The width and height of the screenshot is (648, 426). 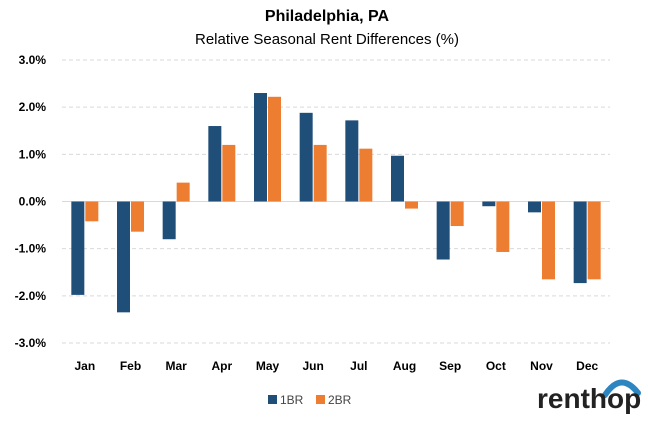 What do you see at coordinates (411, 205) in the screenshot?
I see `bar-2br-aug` at bounding box center [411, 205].